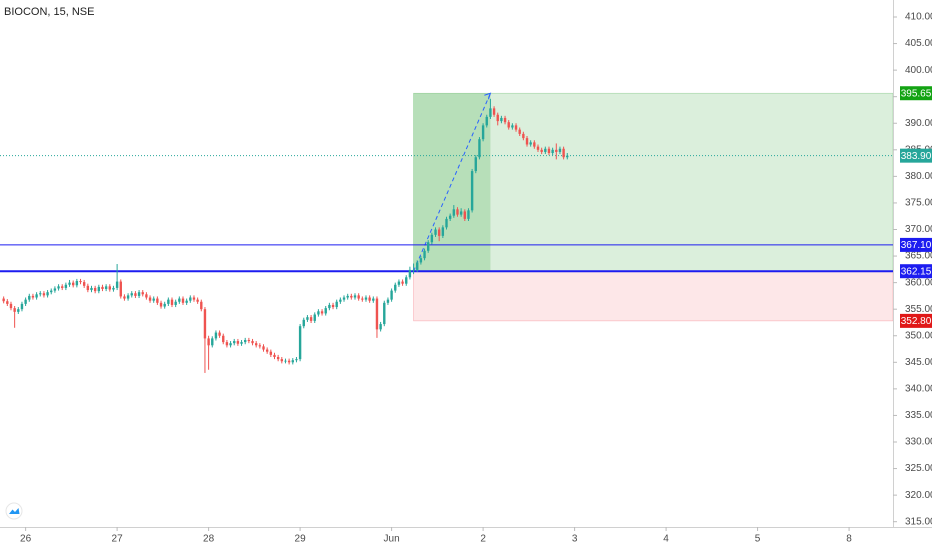 This screenshot has height=550, width=932. What do you see at coordinates (758, 539) in the screenshot?
I see `x-tick-label: 5` at bounding box center [758, 539].